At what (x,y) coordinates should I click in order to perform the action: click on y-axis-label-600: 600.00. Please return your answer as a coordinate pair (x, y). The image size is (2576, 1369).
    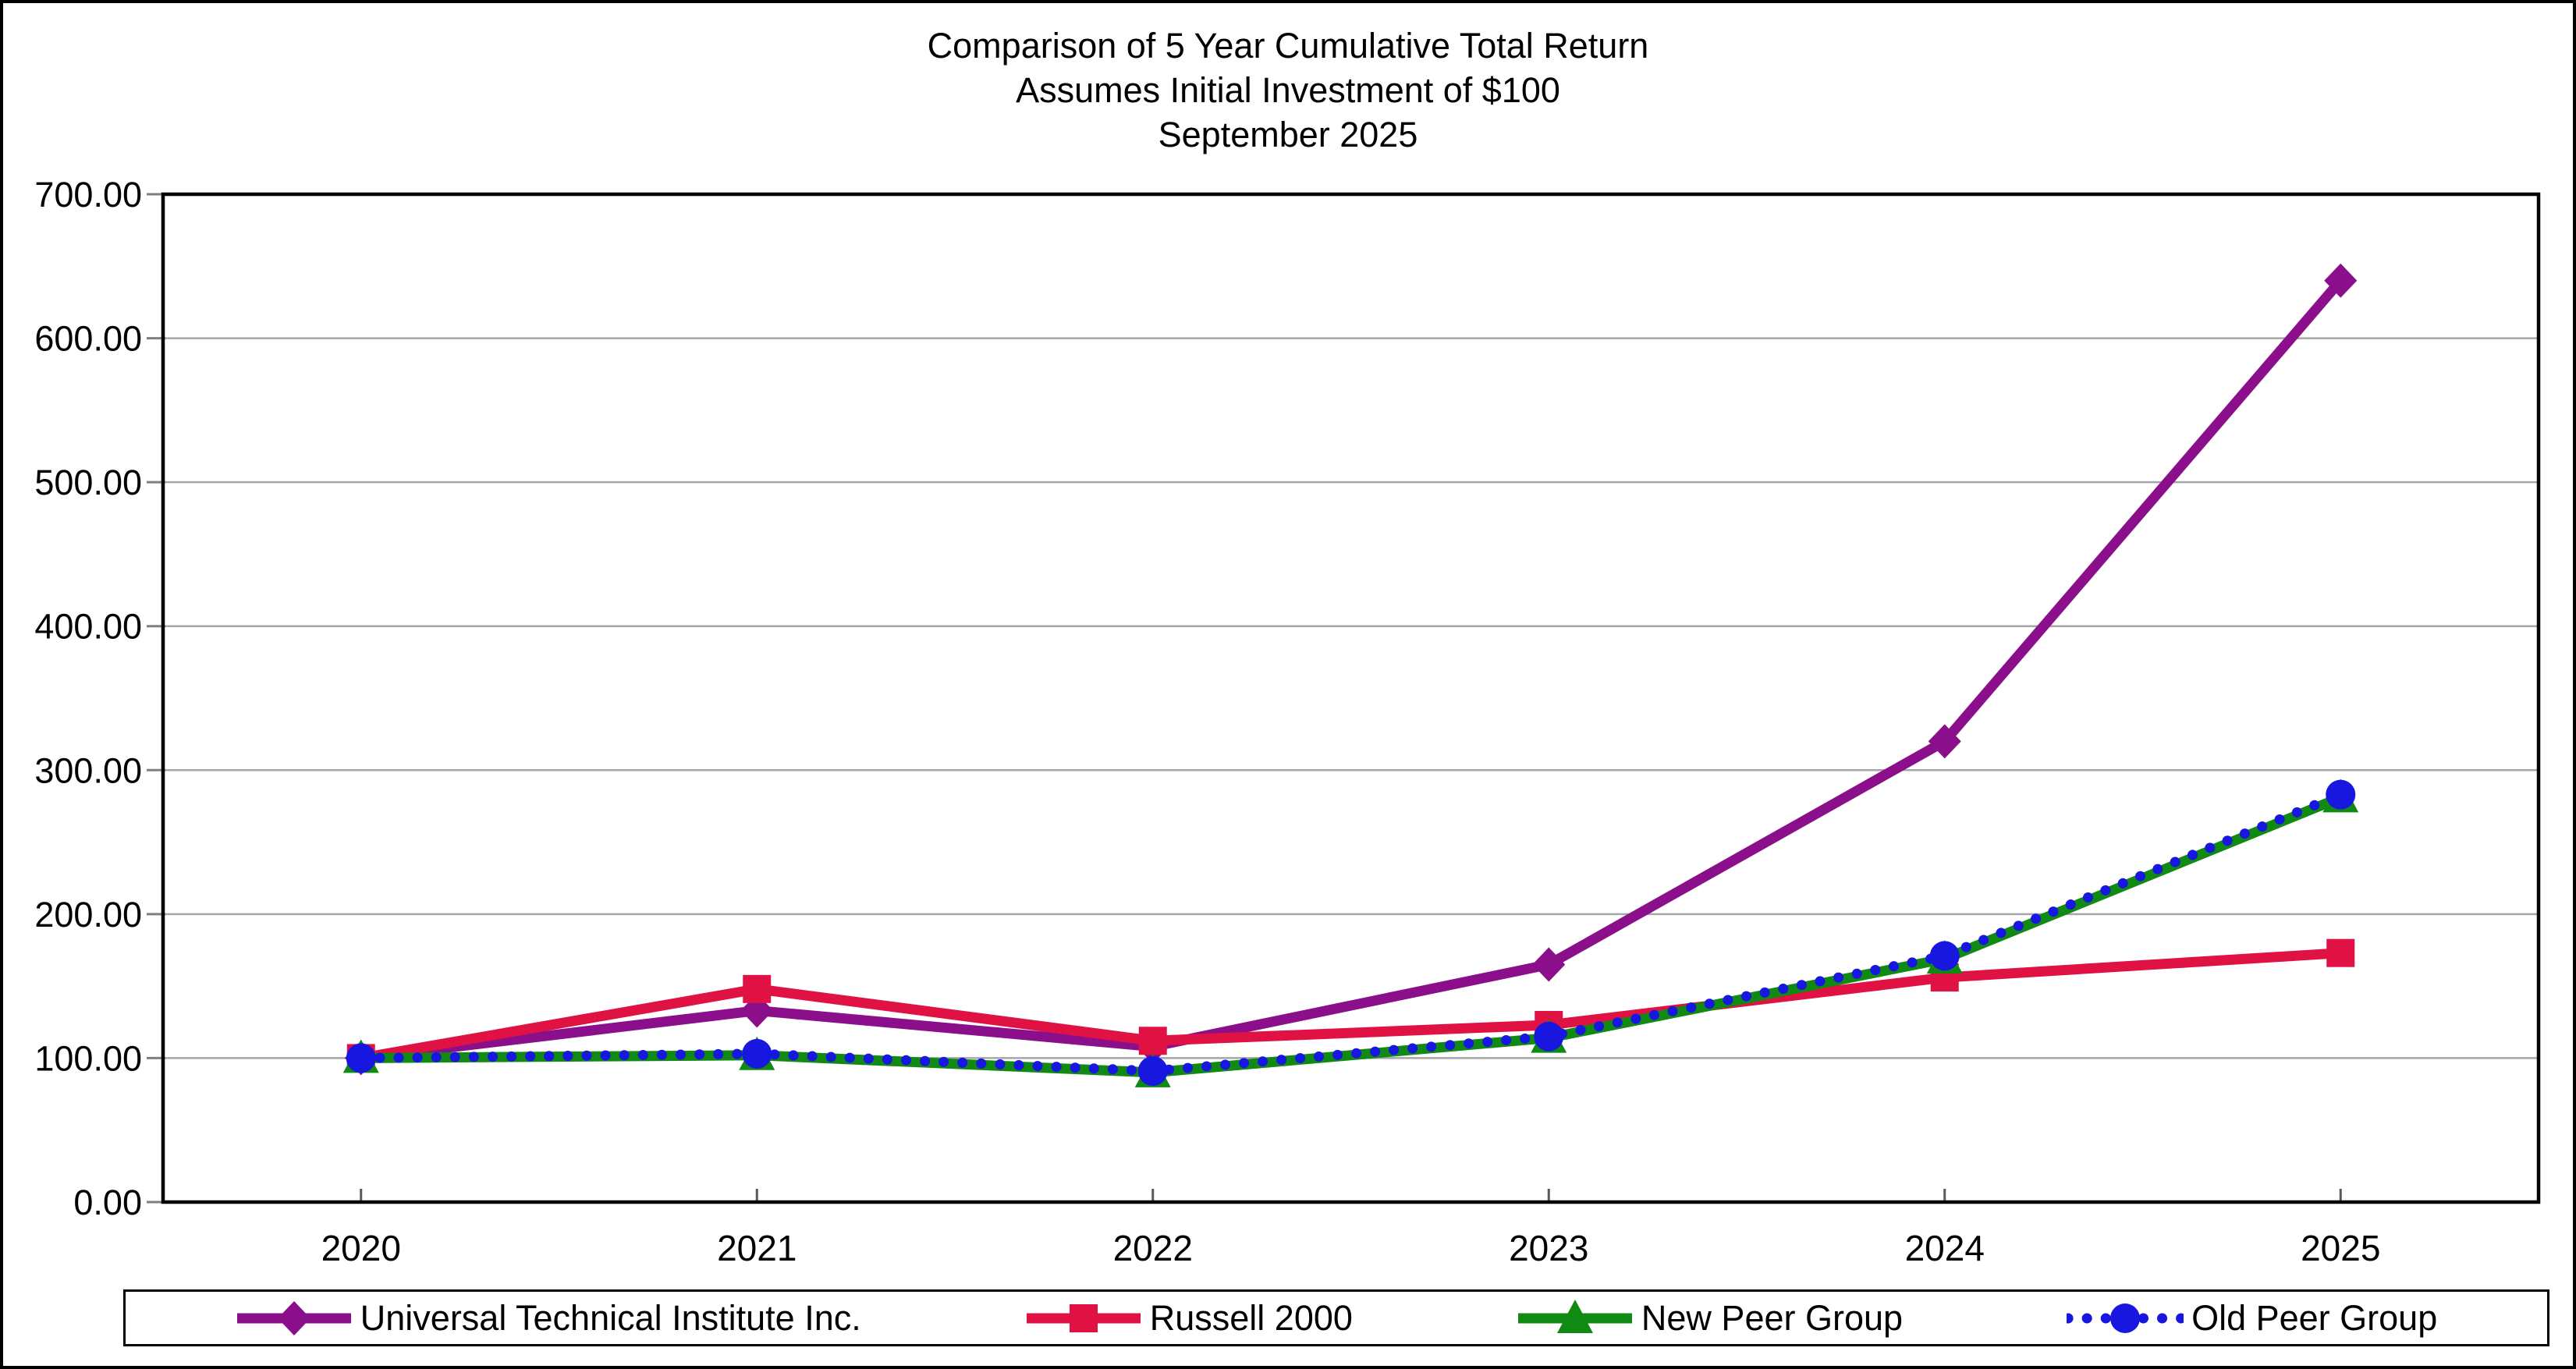
    Looking at the image, I should click on (88, 339).